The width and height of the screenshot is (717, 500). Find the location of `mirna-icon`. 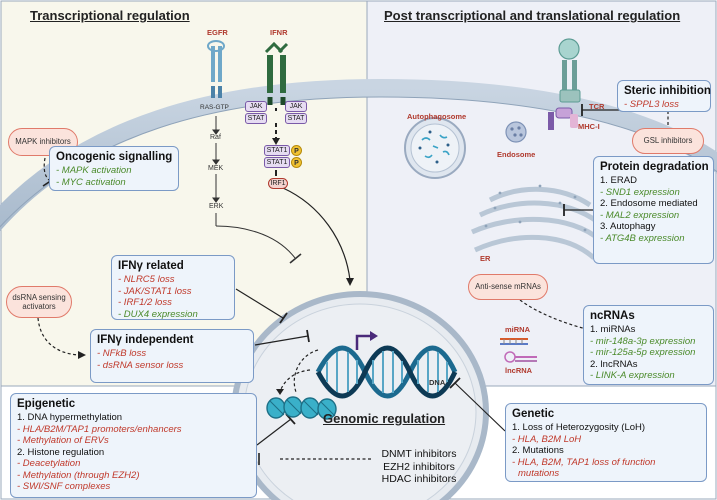

mirna-icon is located at coordinates (514, 341).